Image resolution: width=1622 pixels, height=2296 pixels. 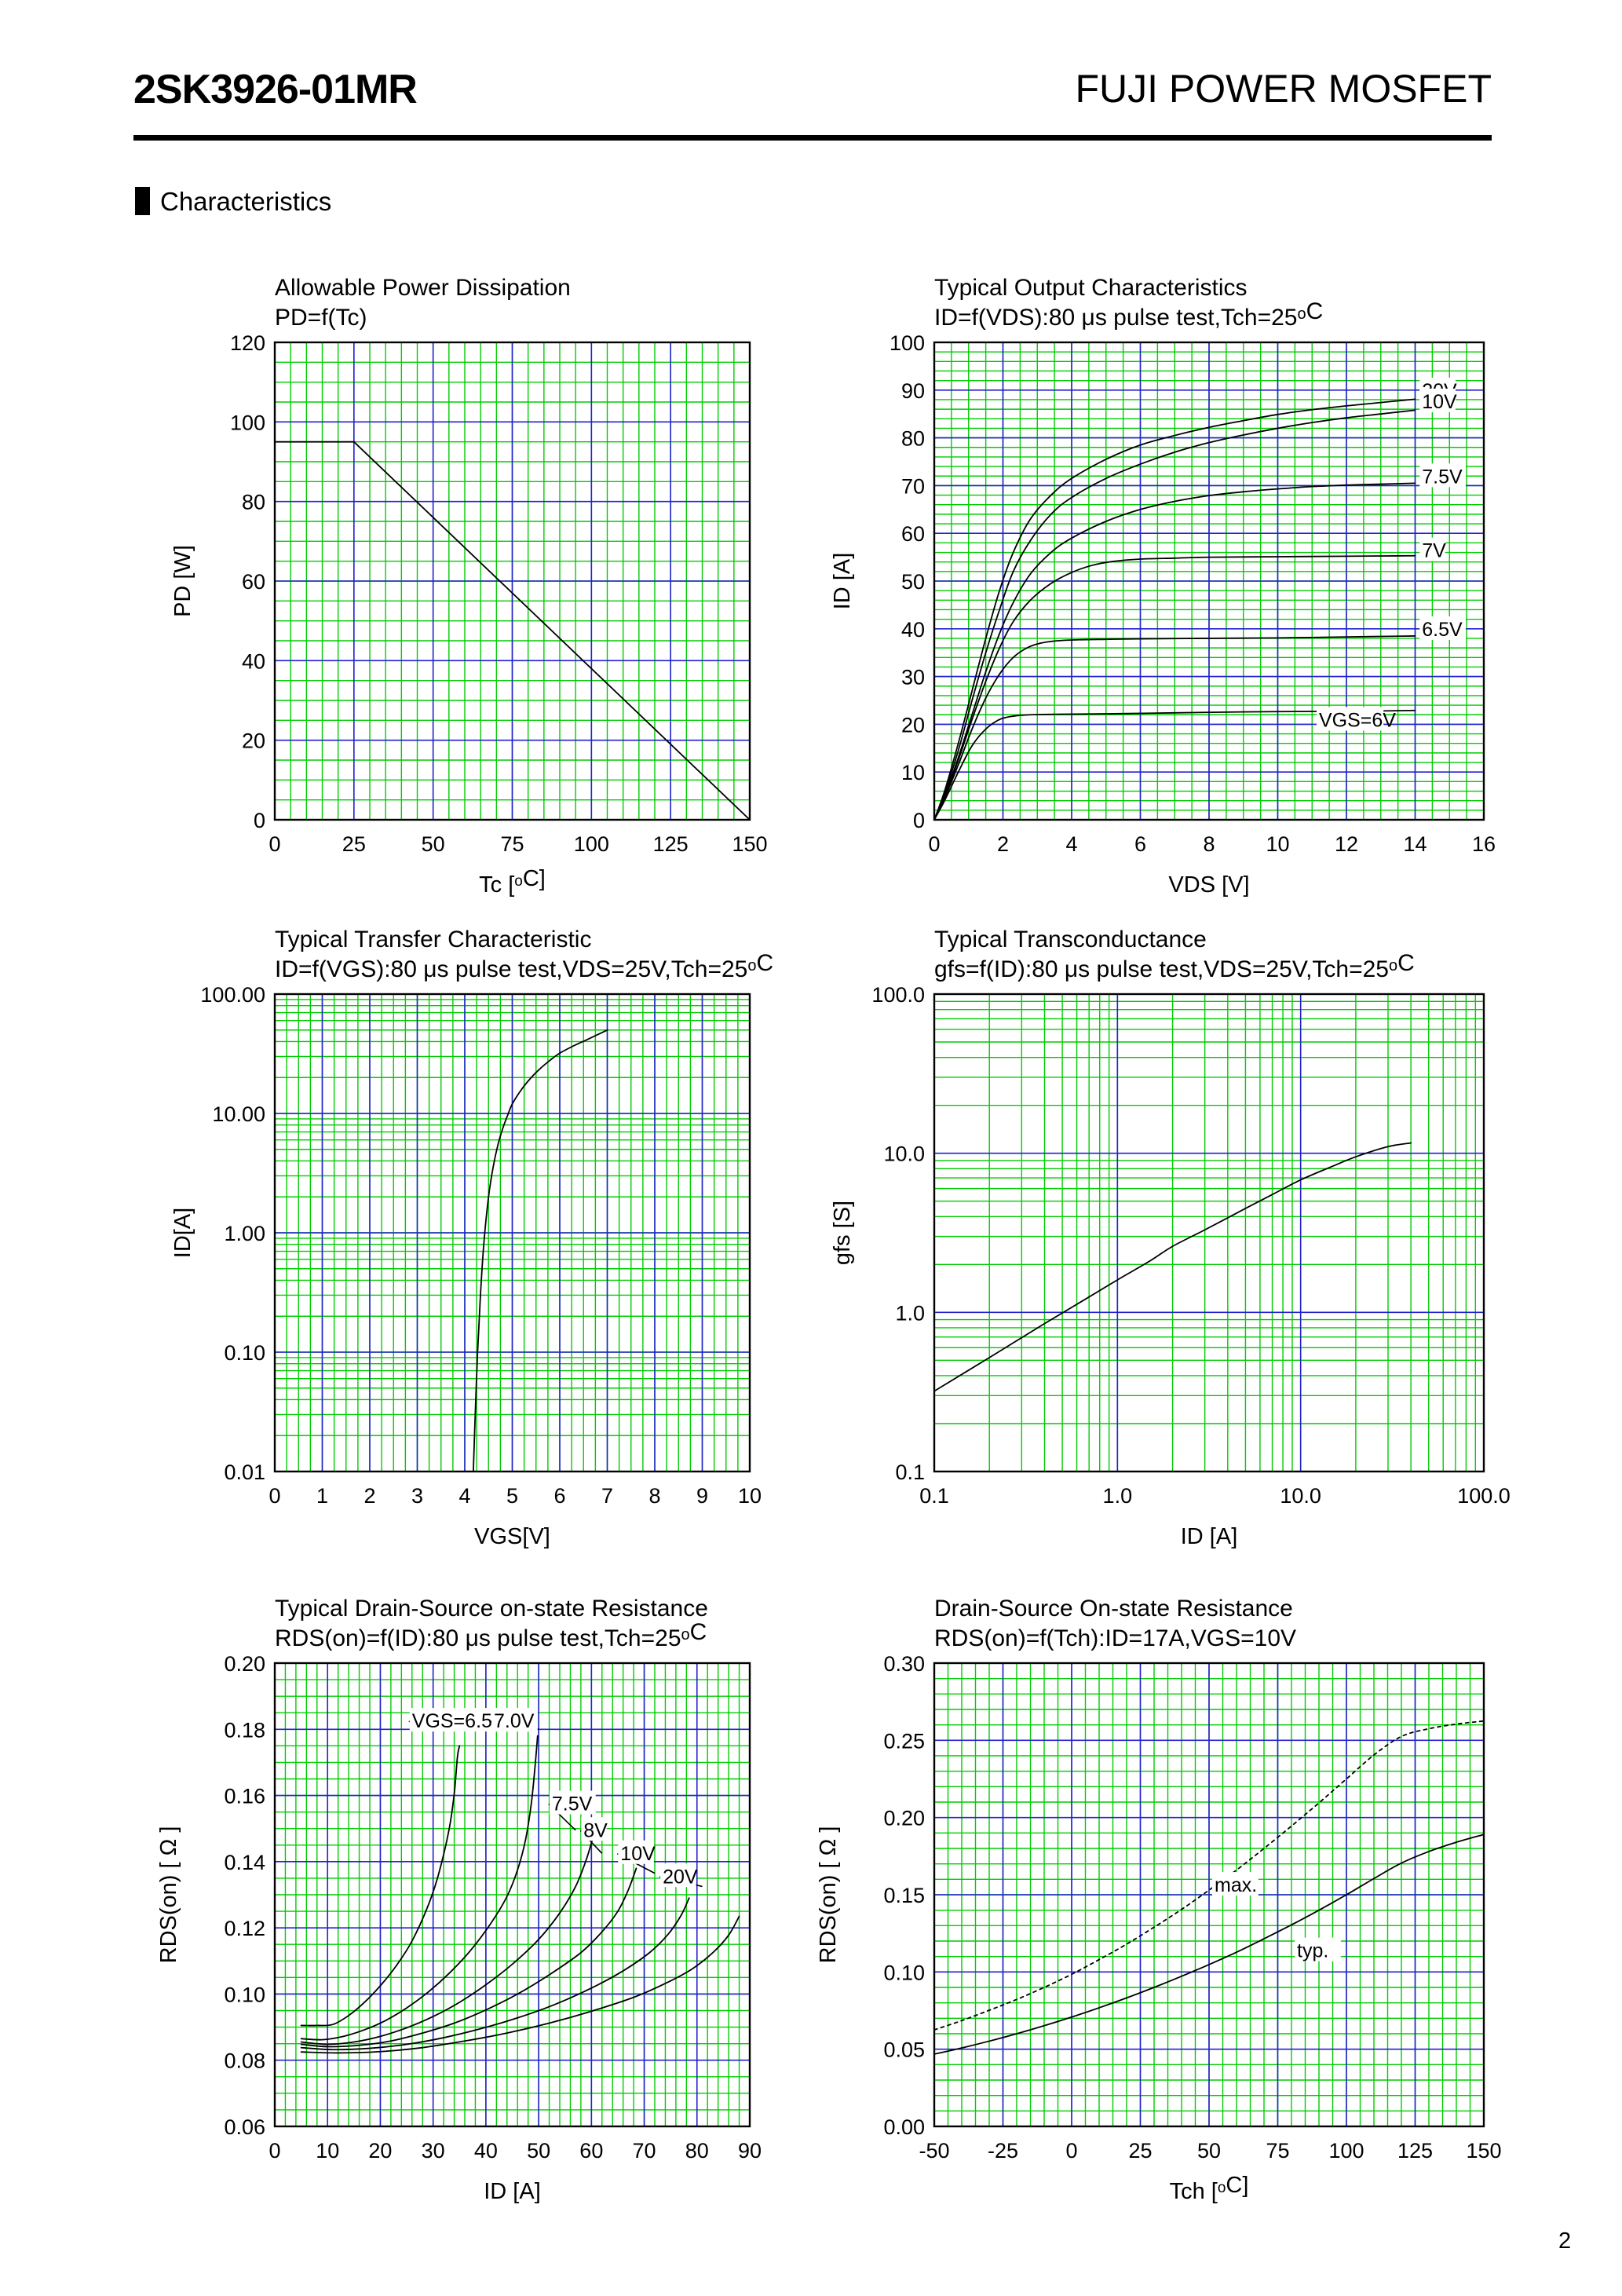 What do you see at coordinates (233, 201) in the screenshot?
I see `section-heading: Characteristics` at bounding box center [233, 201].